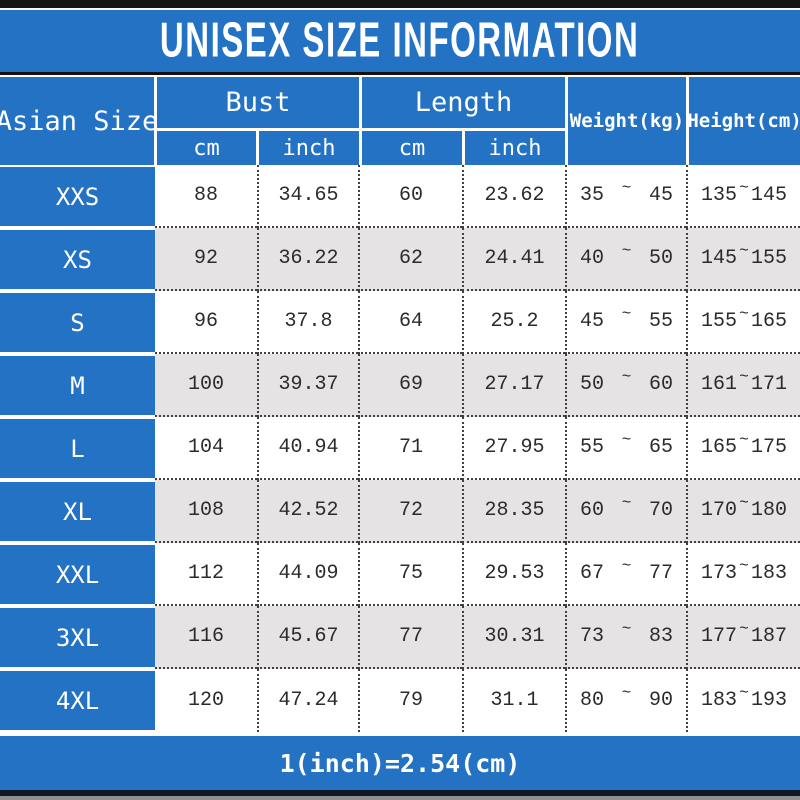  I want to click on bottom-navy-strip, so click(400, 793).